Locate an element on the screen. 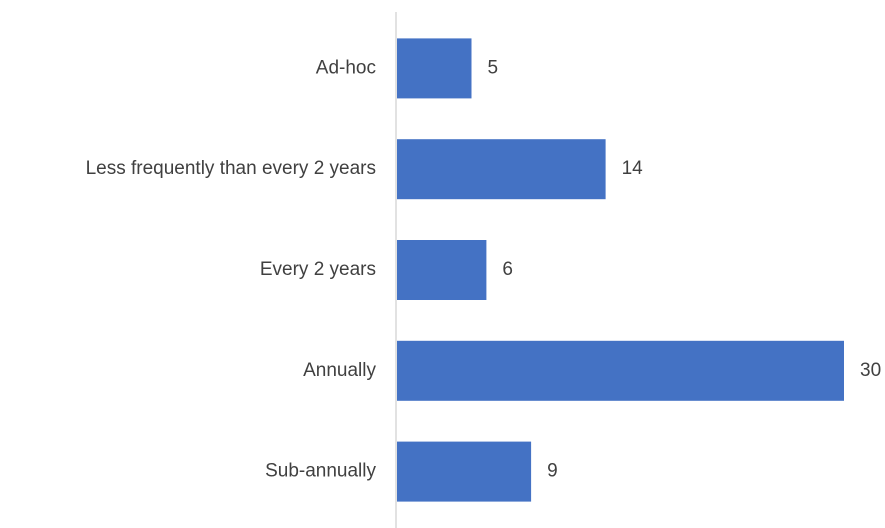  category-label-sub-annually: Sub-annually is located at coordinates (320, 471).